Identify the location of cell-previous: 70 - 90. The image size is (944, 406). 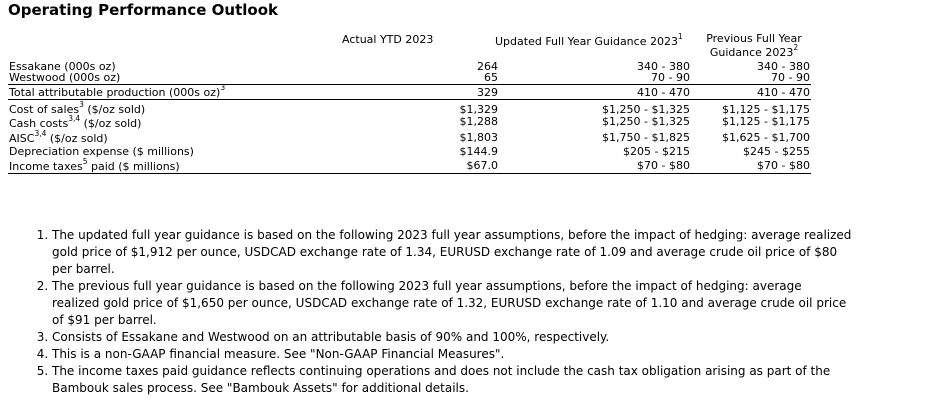
(790, 77).